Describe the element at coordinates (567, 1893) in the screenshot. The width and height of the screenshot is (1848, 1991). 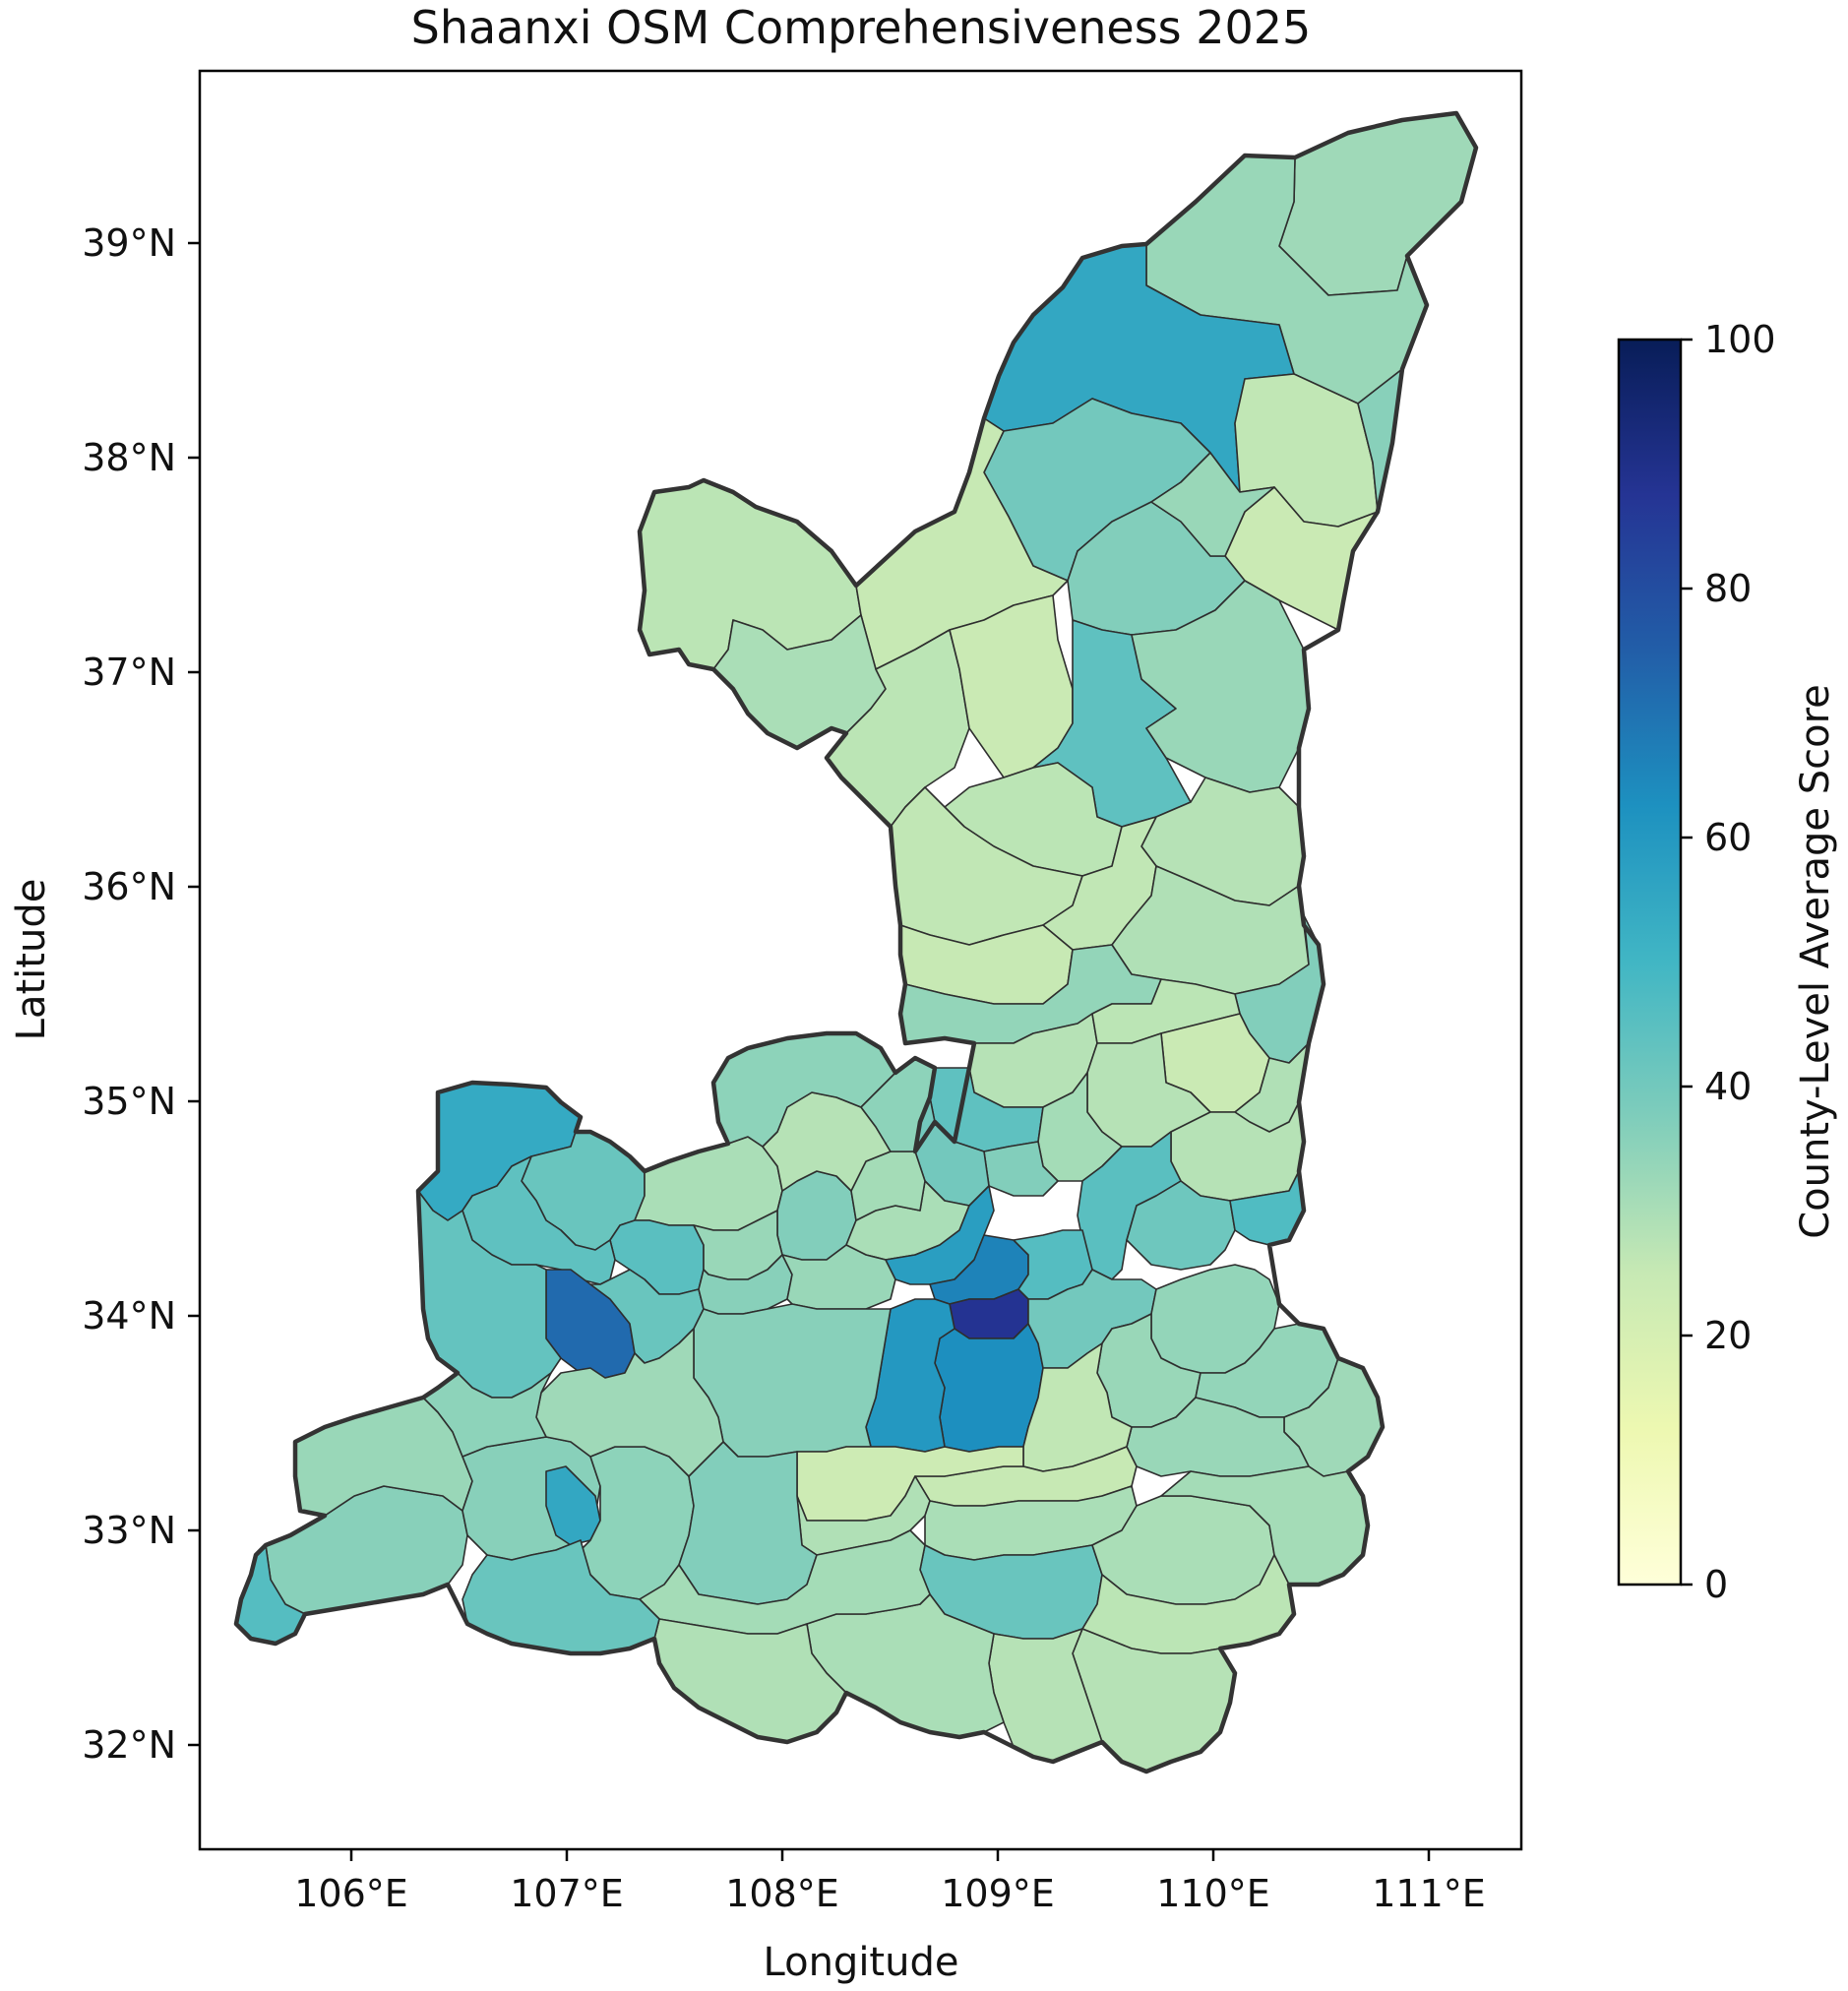
I see `x-tick-label: 107°E` at that location.